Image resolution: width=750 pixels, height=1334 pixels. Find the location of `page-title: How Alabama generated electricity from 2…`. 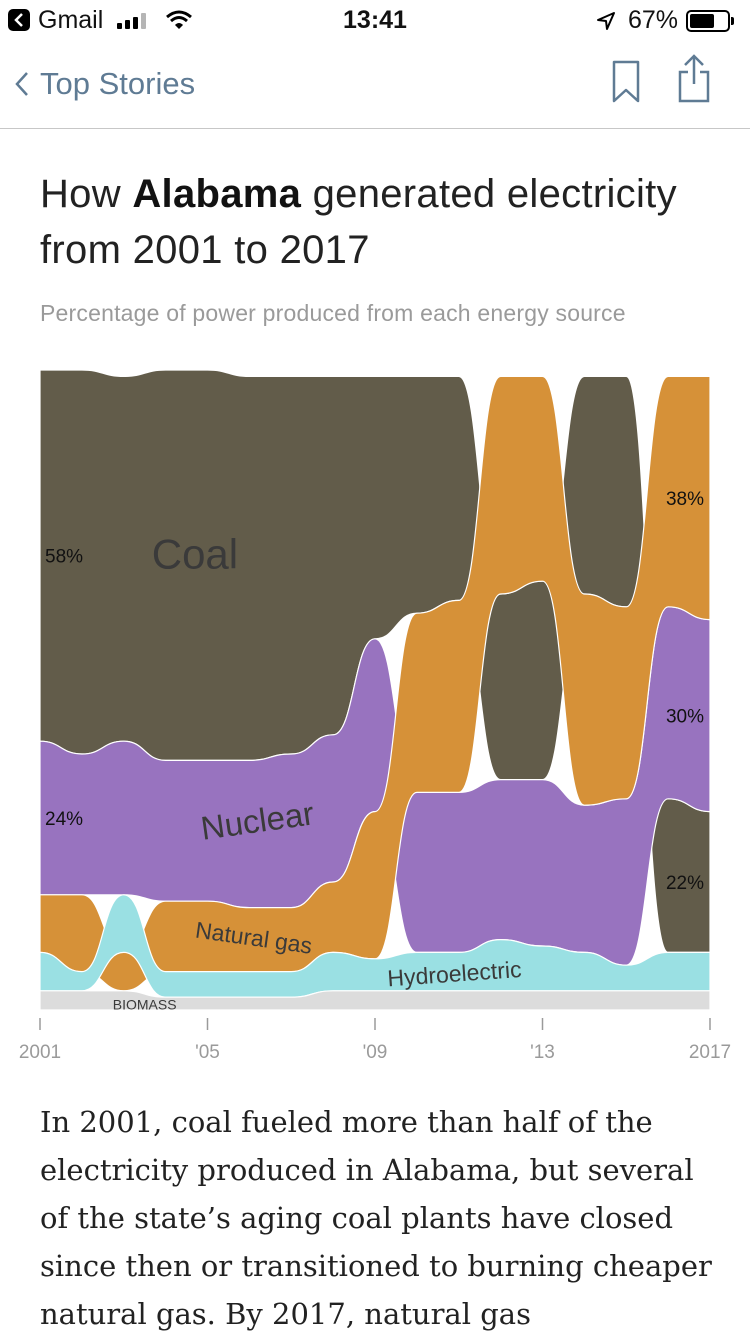

page-title: How Alabama generated electricity from 2… is located at coordinates (380, 222).